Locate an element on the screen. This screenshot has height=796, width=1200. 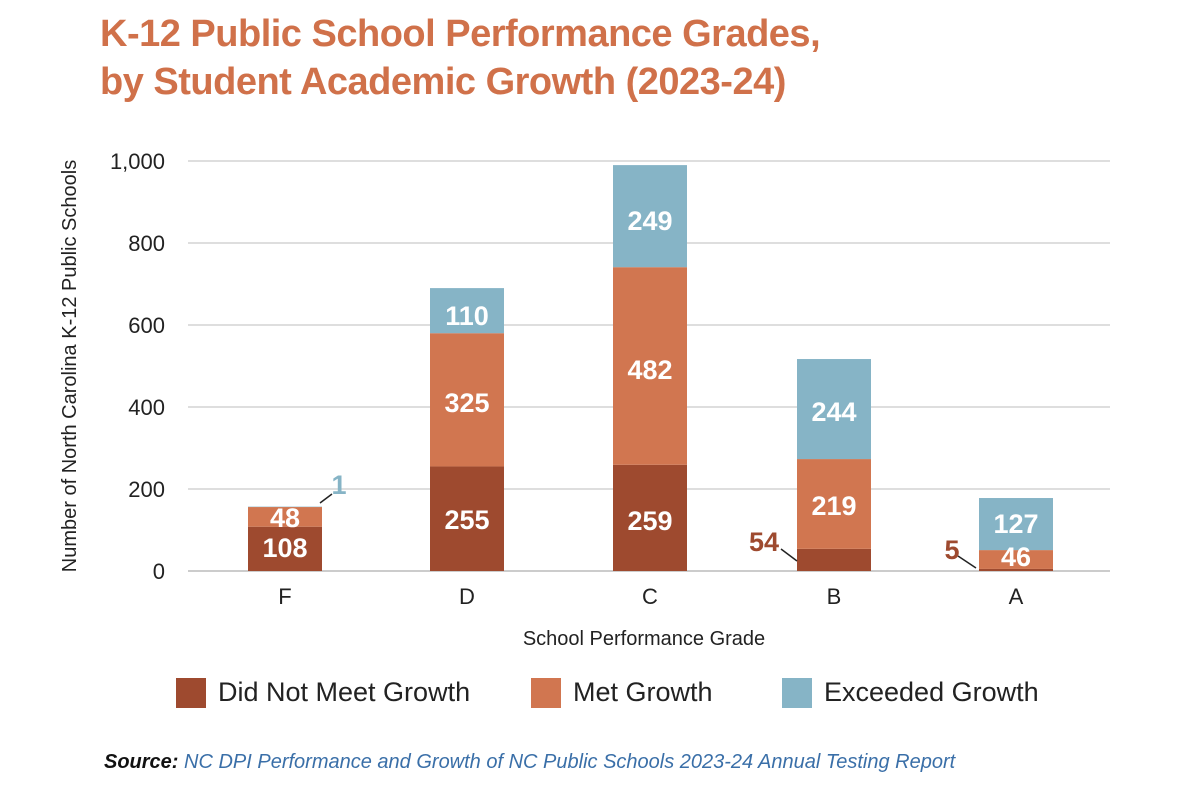
data-label: 249 is located at coordinates (649, 221).